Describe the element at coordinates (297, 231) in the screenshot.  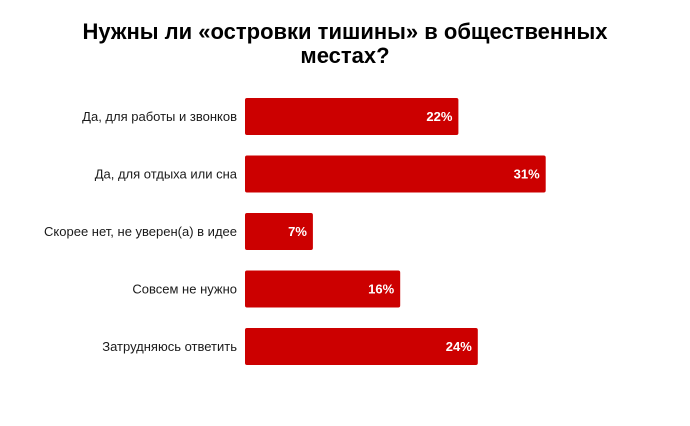
I see `value-label-3: 7%` at that location.